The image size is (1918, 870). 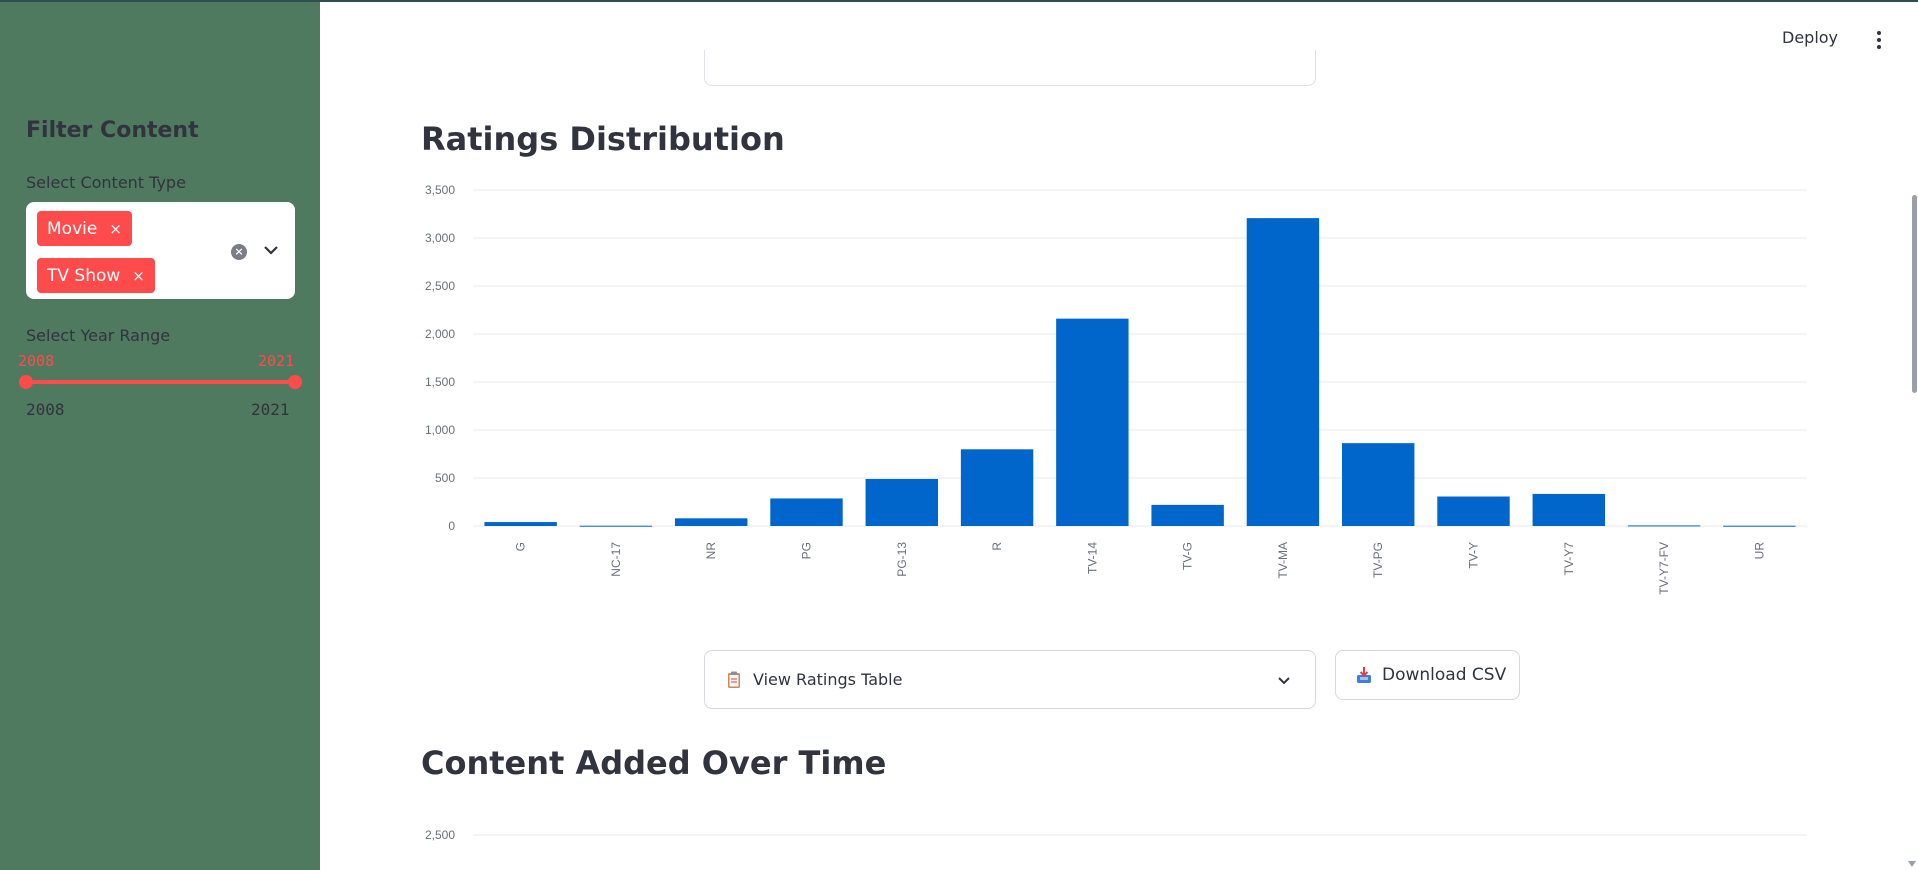 What do you see at coordinates (440, 382) in the screenshot?
I see `y-tick-label: 1,500` at bounding box center [440, 382].